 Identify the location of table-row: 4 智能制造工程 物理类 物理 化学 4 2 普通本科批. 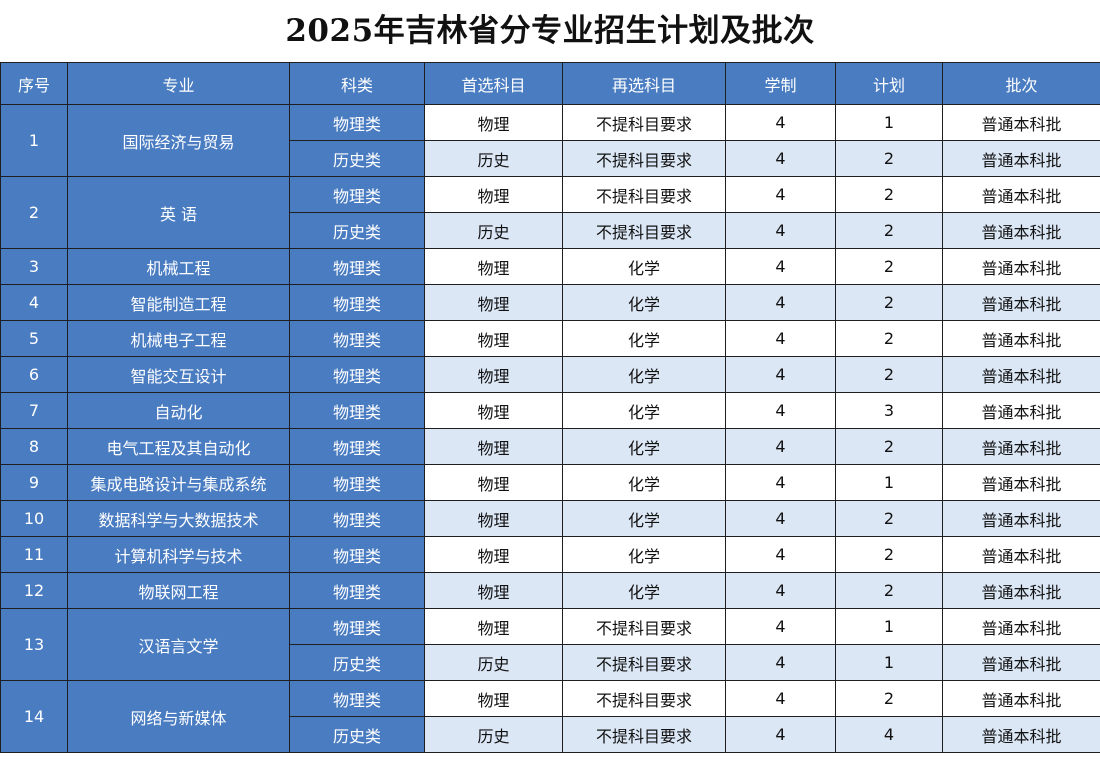
(550, 302).